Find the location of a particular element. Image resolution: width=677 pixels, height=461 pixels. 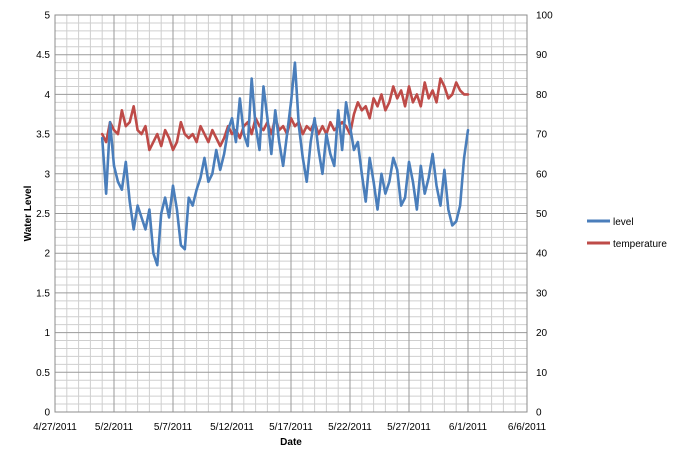

y2-tick-label: 20 is located at coordinates (542, 333).